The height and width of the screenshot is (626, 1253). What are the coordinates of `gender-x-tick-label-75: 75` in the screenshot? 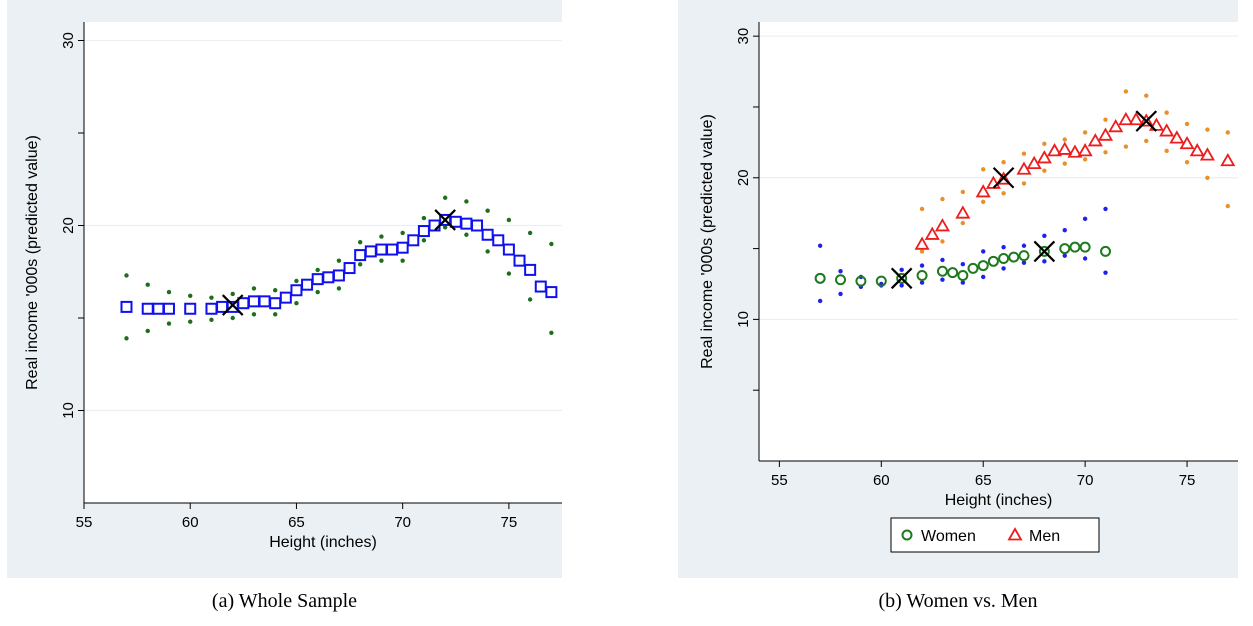 It's located at (1187, 480).